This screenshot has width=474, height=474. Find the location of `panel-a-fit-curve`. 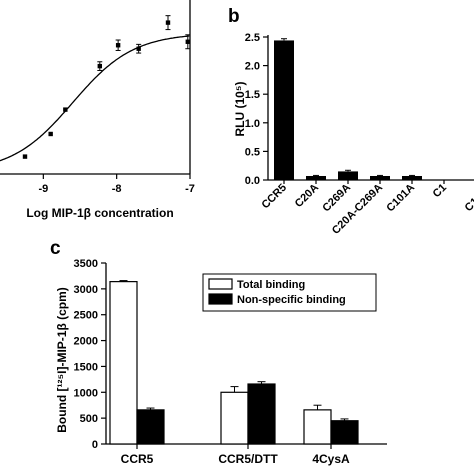

panel-a-fit-curve is located at coordinates (95, 98).